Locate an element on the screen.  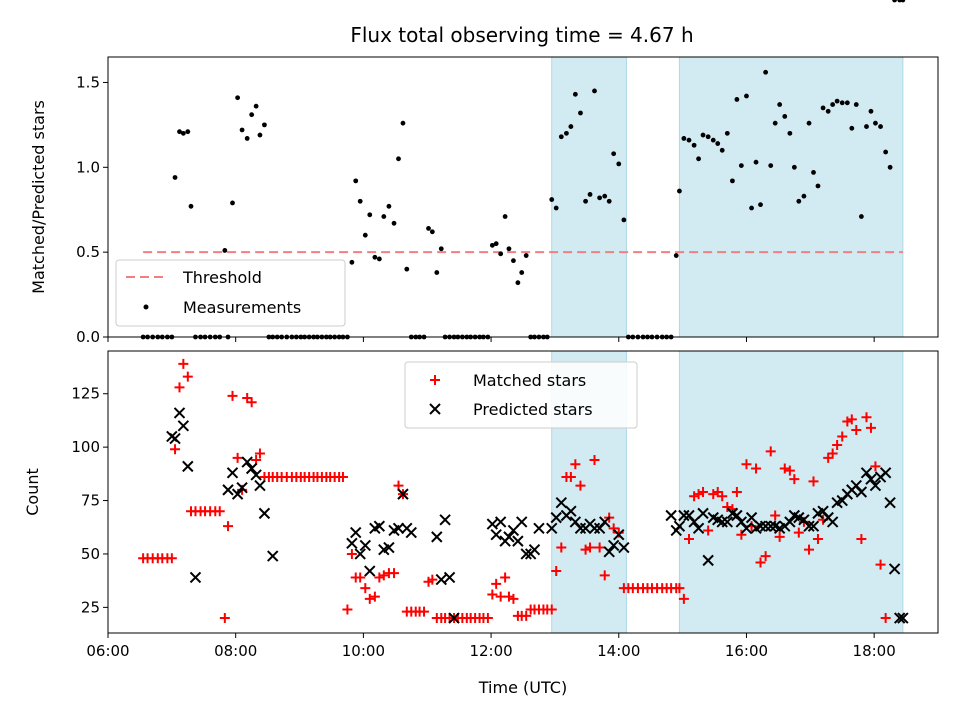
legend-x-marker is located at coordinates (435, 409).